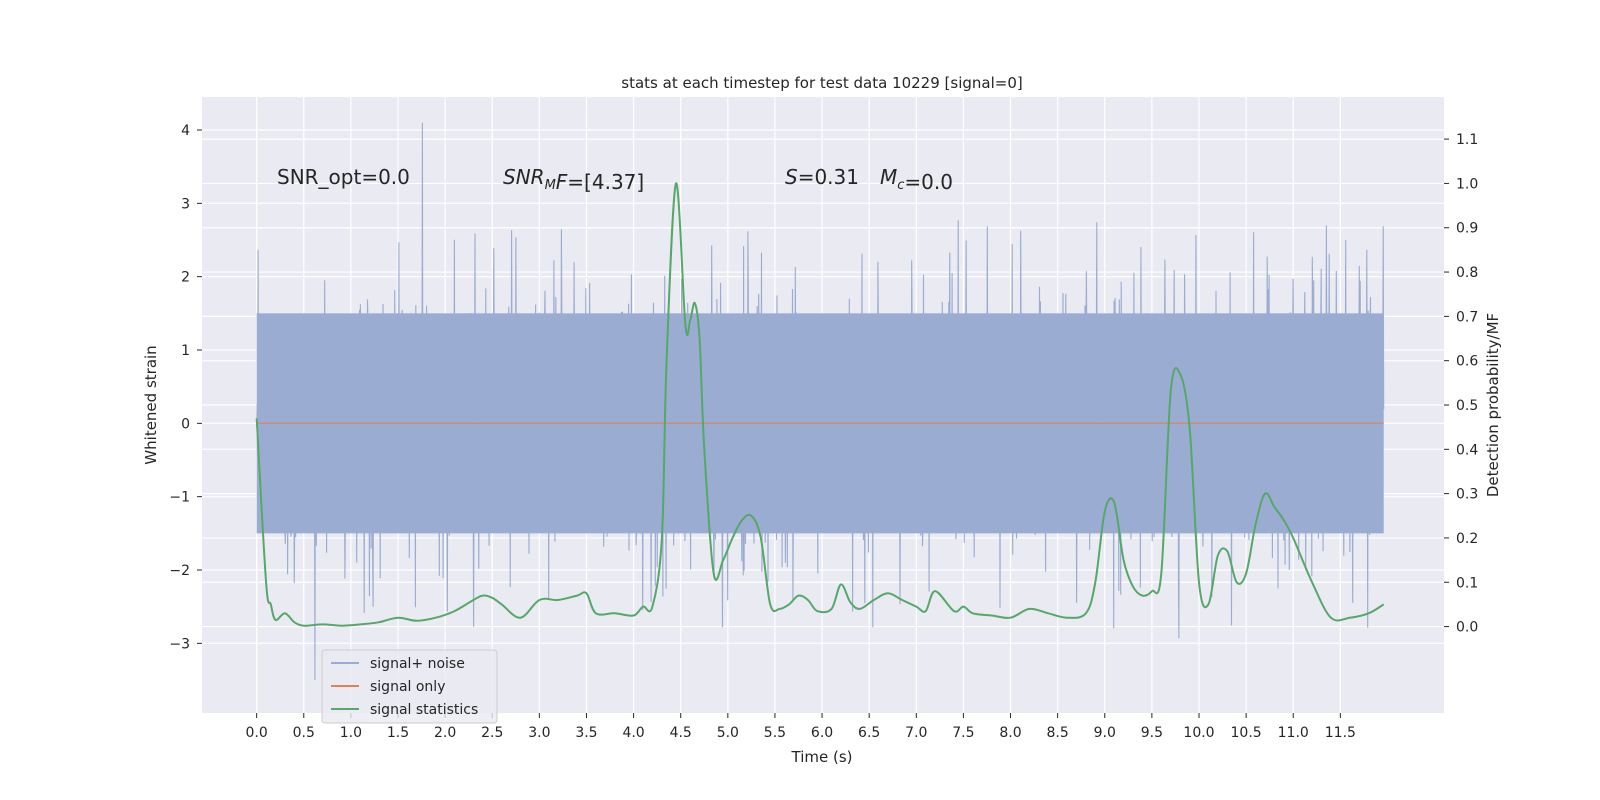 Image resolution: width=1600 pixels, height=800 pixels. I want to click on x-tick-label: 1.0, so click(351, 733).